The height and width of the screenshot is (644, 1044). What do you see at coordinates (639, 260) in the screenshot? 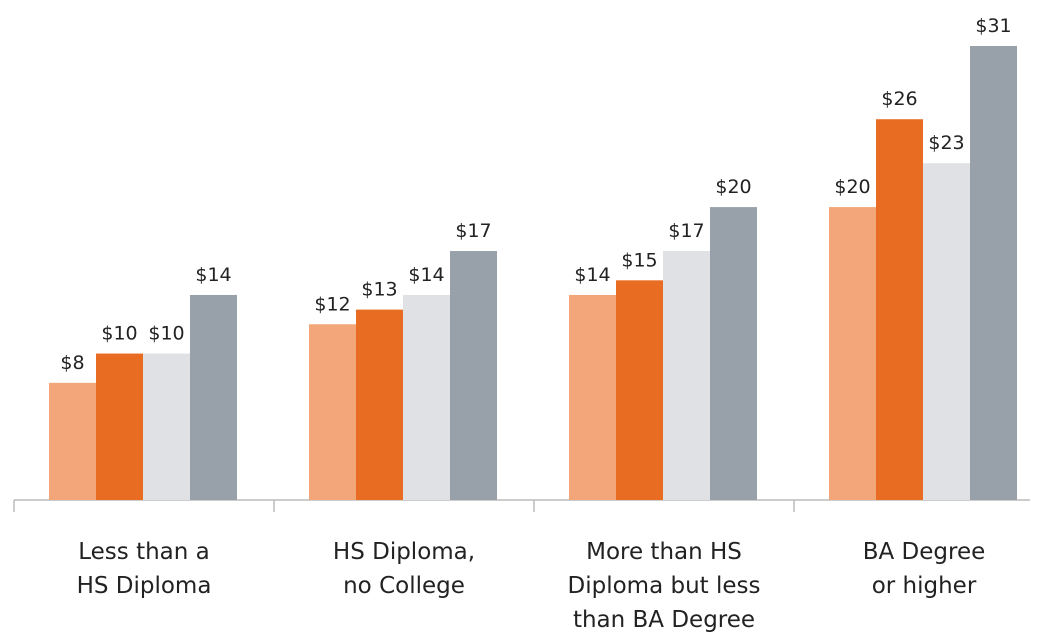
I see `data-label: $15` at bounding box center [639, 260].